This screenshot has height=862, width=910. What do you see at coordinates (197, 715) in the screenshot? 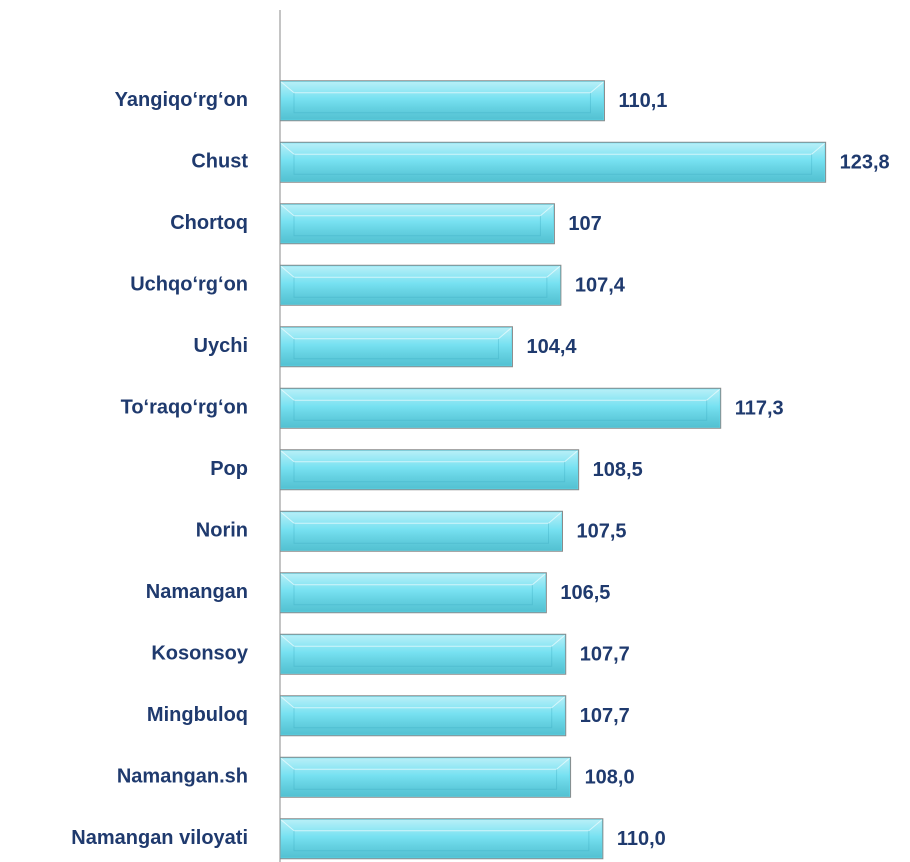
I see `category-label: Mingbuloq` at bounding box center [197, 715].